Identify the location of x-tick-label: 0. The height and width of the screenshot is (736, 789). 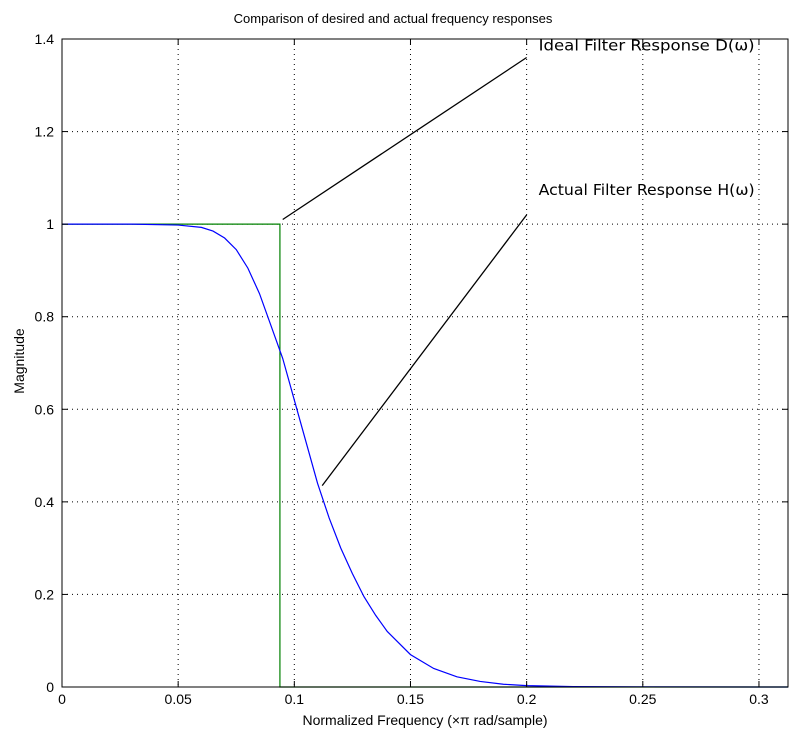
(62, 699).